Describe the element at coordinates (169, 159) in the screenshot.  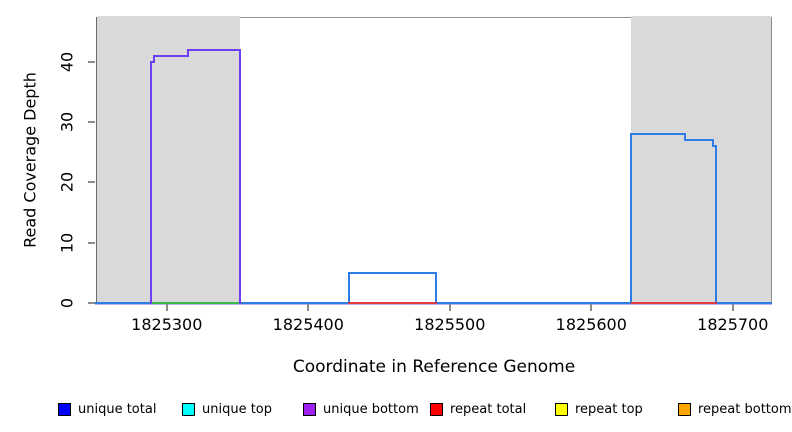
I see `repeat-region-left` at that location.